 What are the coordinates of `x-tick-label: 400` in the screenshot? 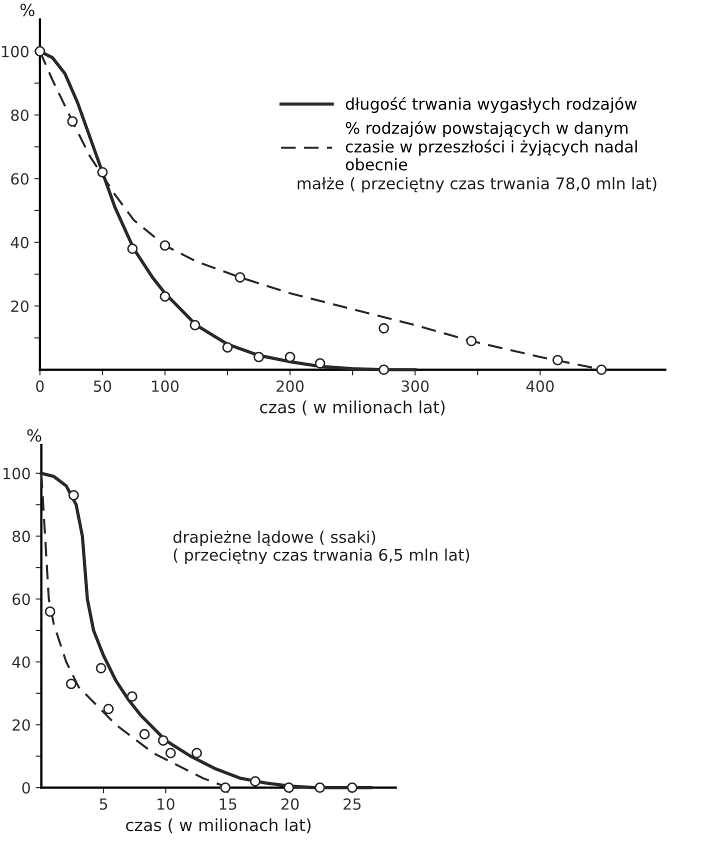 It's located at (540, 386).